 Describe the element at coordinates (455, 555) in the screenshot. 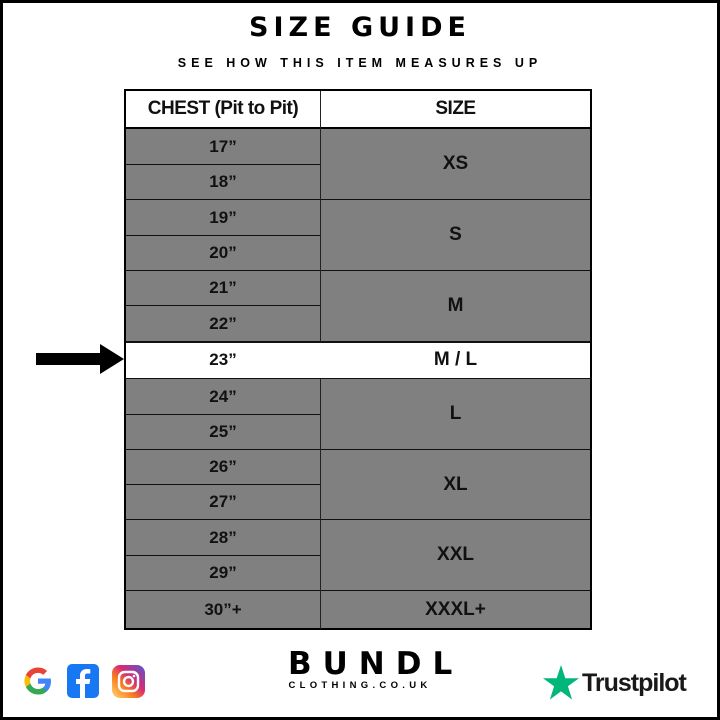

I see `size-cell: XXL` at that location.